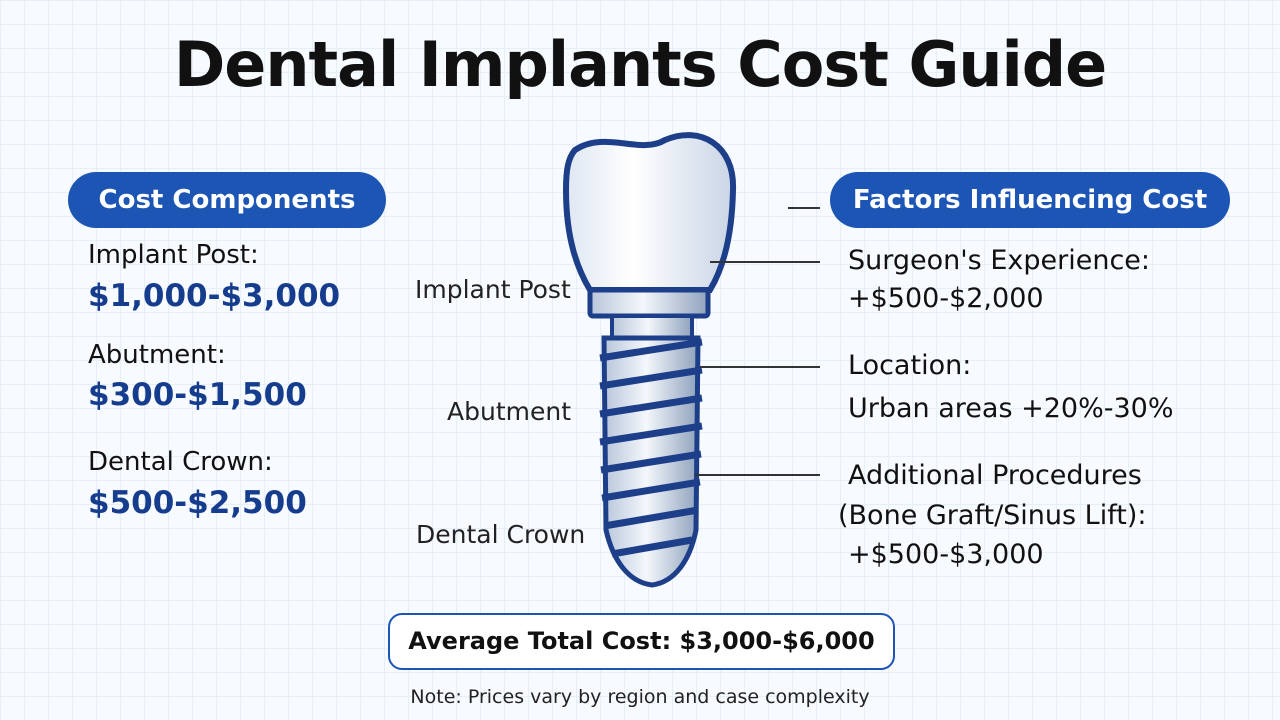 This screenshot has height=720, width=1280. I want to click on component-price: $300-$1,500, so click(197, 395).